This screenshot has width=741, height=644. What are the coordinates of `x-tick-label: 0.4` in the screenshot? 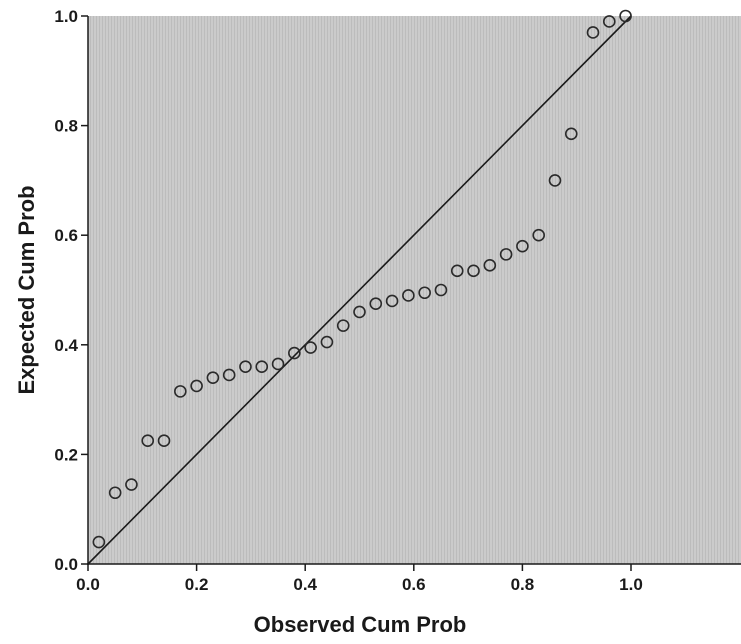 It's located at (305, 584).